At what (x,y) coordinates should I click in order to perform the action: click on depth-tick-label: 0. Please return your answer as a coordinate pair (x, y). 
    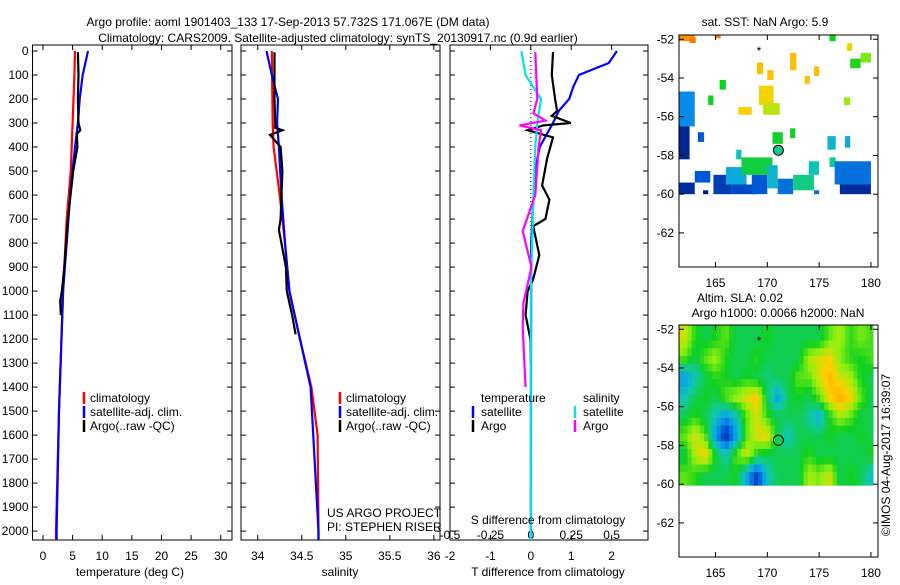
    Looking at the image, I should click on (25, 51).